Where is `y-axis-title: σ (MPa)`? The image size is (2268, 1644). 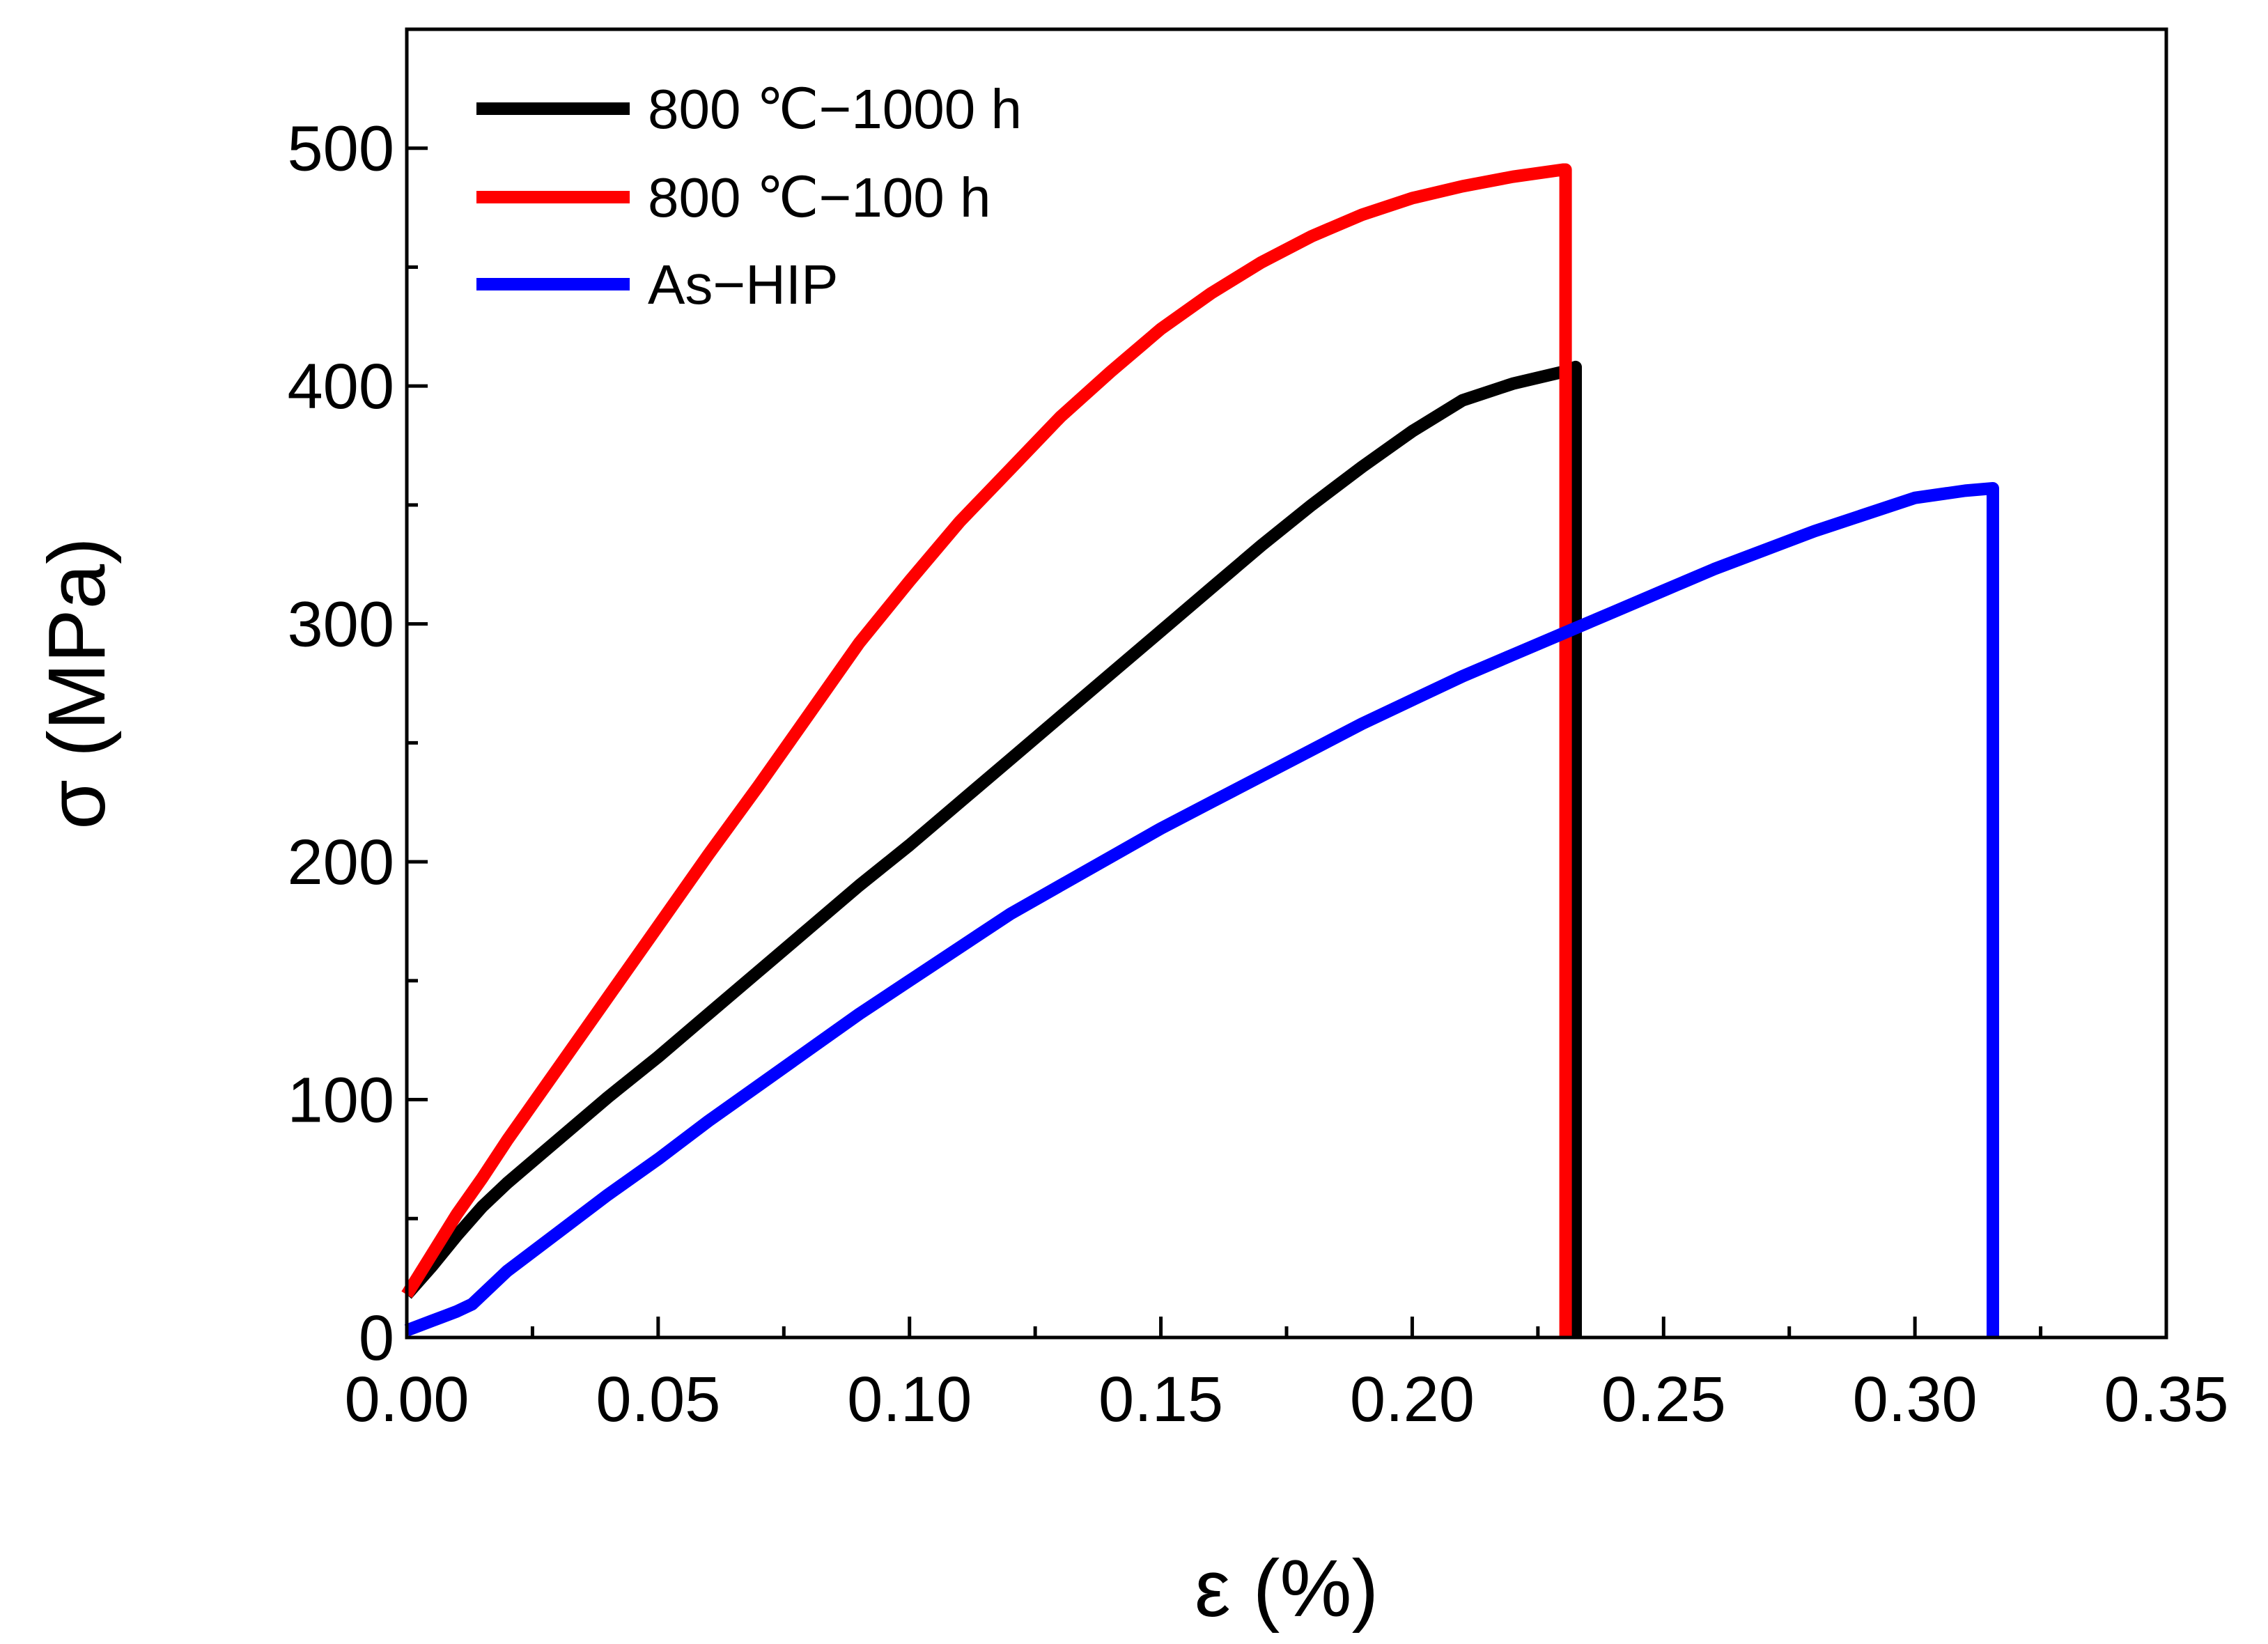
y-axis-title: σ (MPa) is located at coordinates (76, 683).